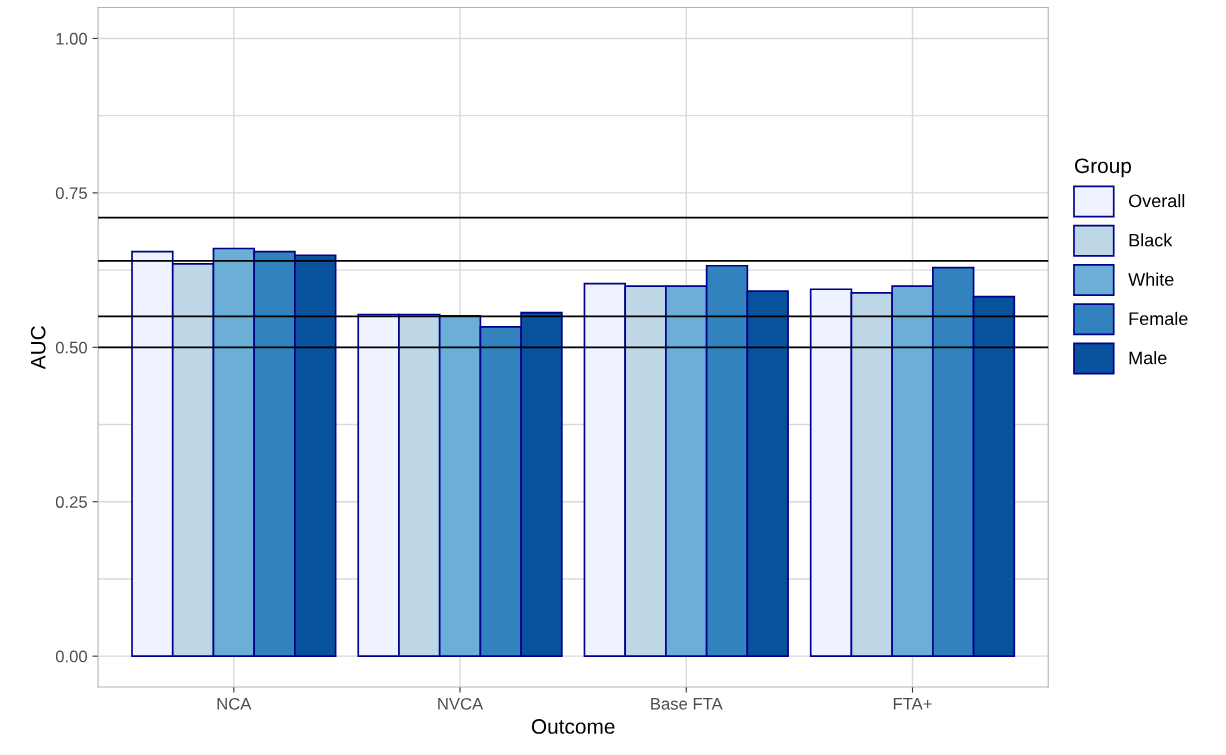  Describe the element at coordinates (71, 193) in the screenshot. I see `y-tick-label: 0.75` at that location.